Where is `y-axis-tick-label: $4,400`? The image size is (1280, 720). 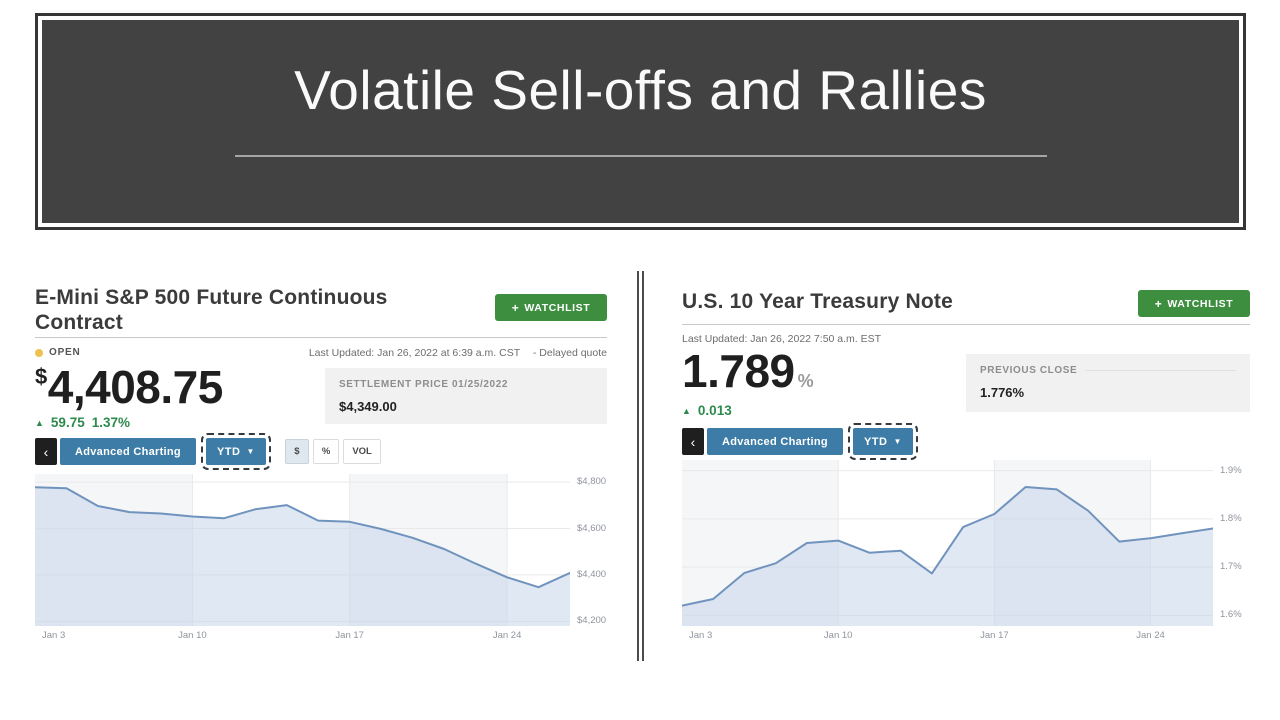 y-axis-tick-label: $4,400 is located at coordinates (592, 574).